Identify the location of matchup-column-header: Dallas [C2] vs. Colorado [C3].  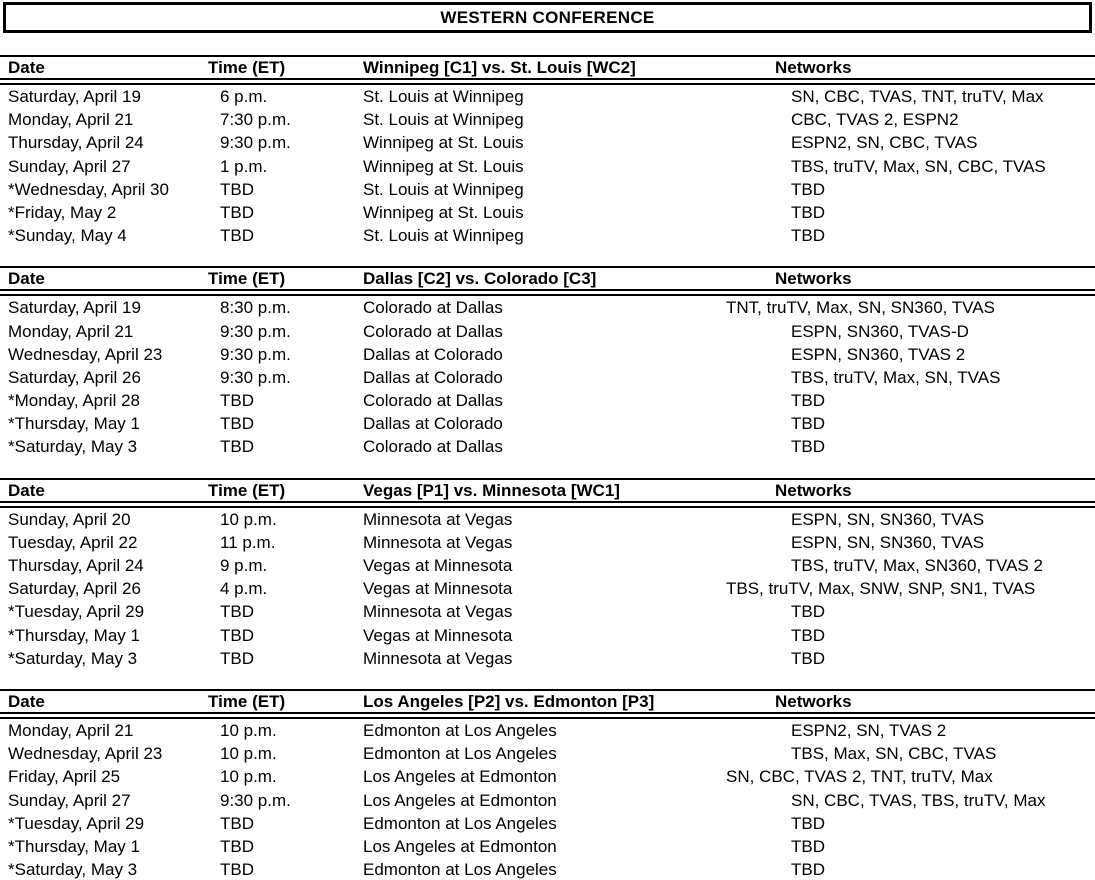
(480, 279).